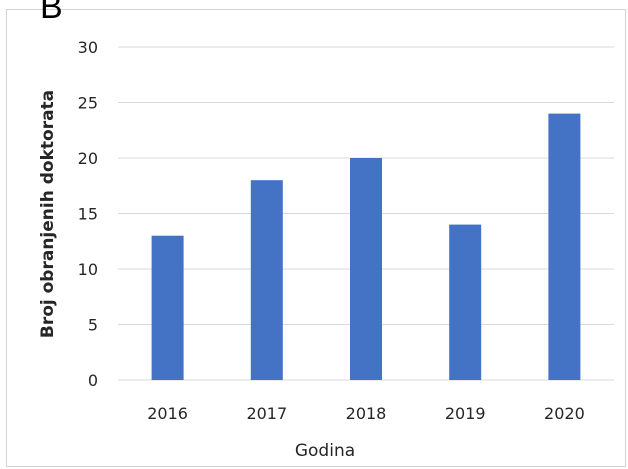 The image size is (628, 469). I want to click on y-tick-label: 30, so click(88, 47).